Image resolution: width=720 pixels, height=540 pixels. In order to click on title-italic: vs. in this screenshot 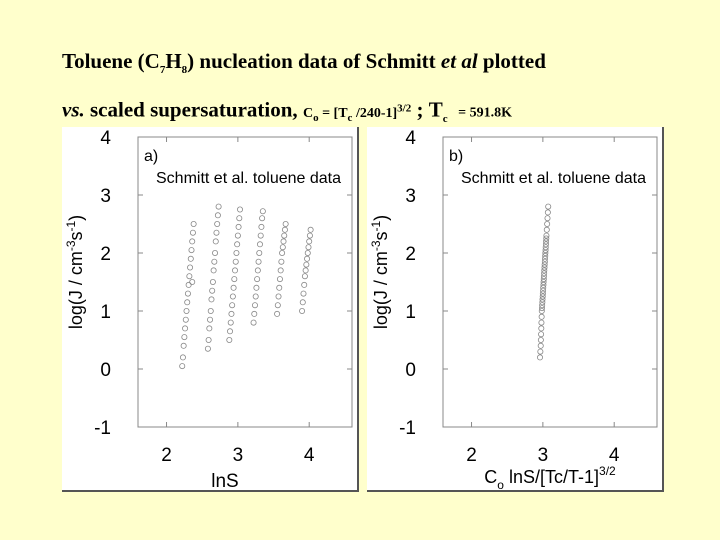, I will do `click(73, 109)`.